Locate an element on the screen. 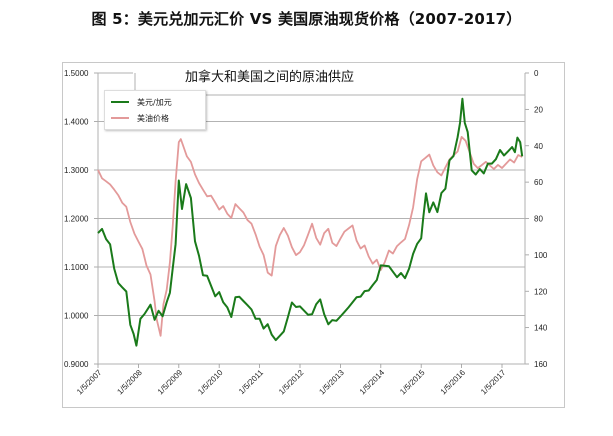  y-right-tick-label: 60 is located at coordinates (538, 182).